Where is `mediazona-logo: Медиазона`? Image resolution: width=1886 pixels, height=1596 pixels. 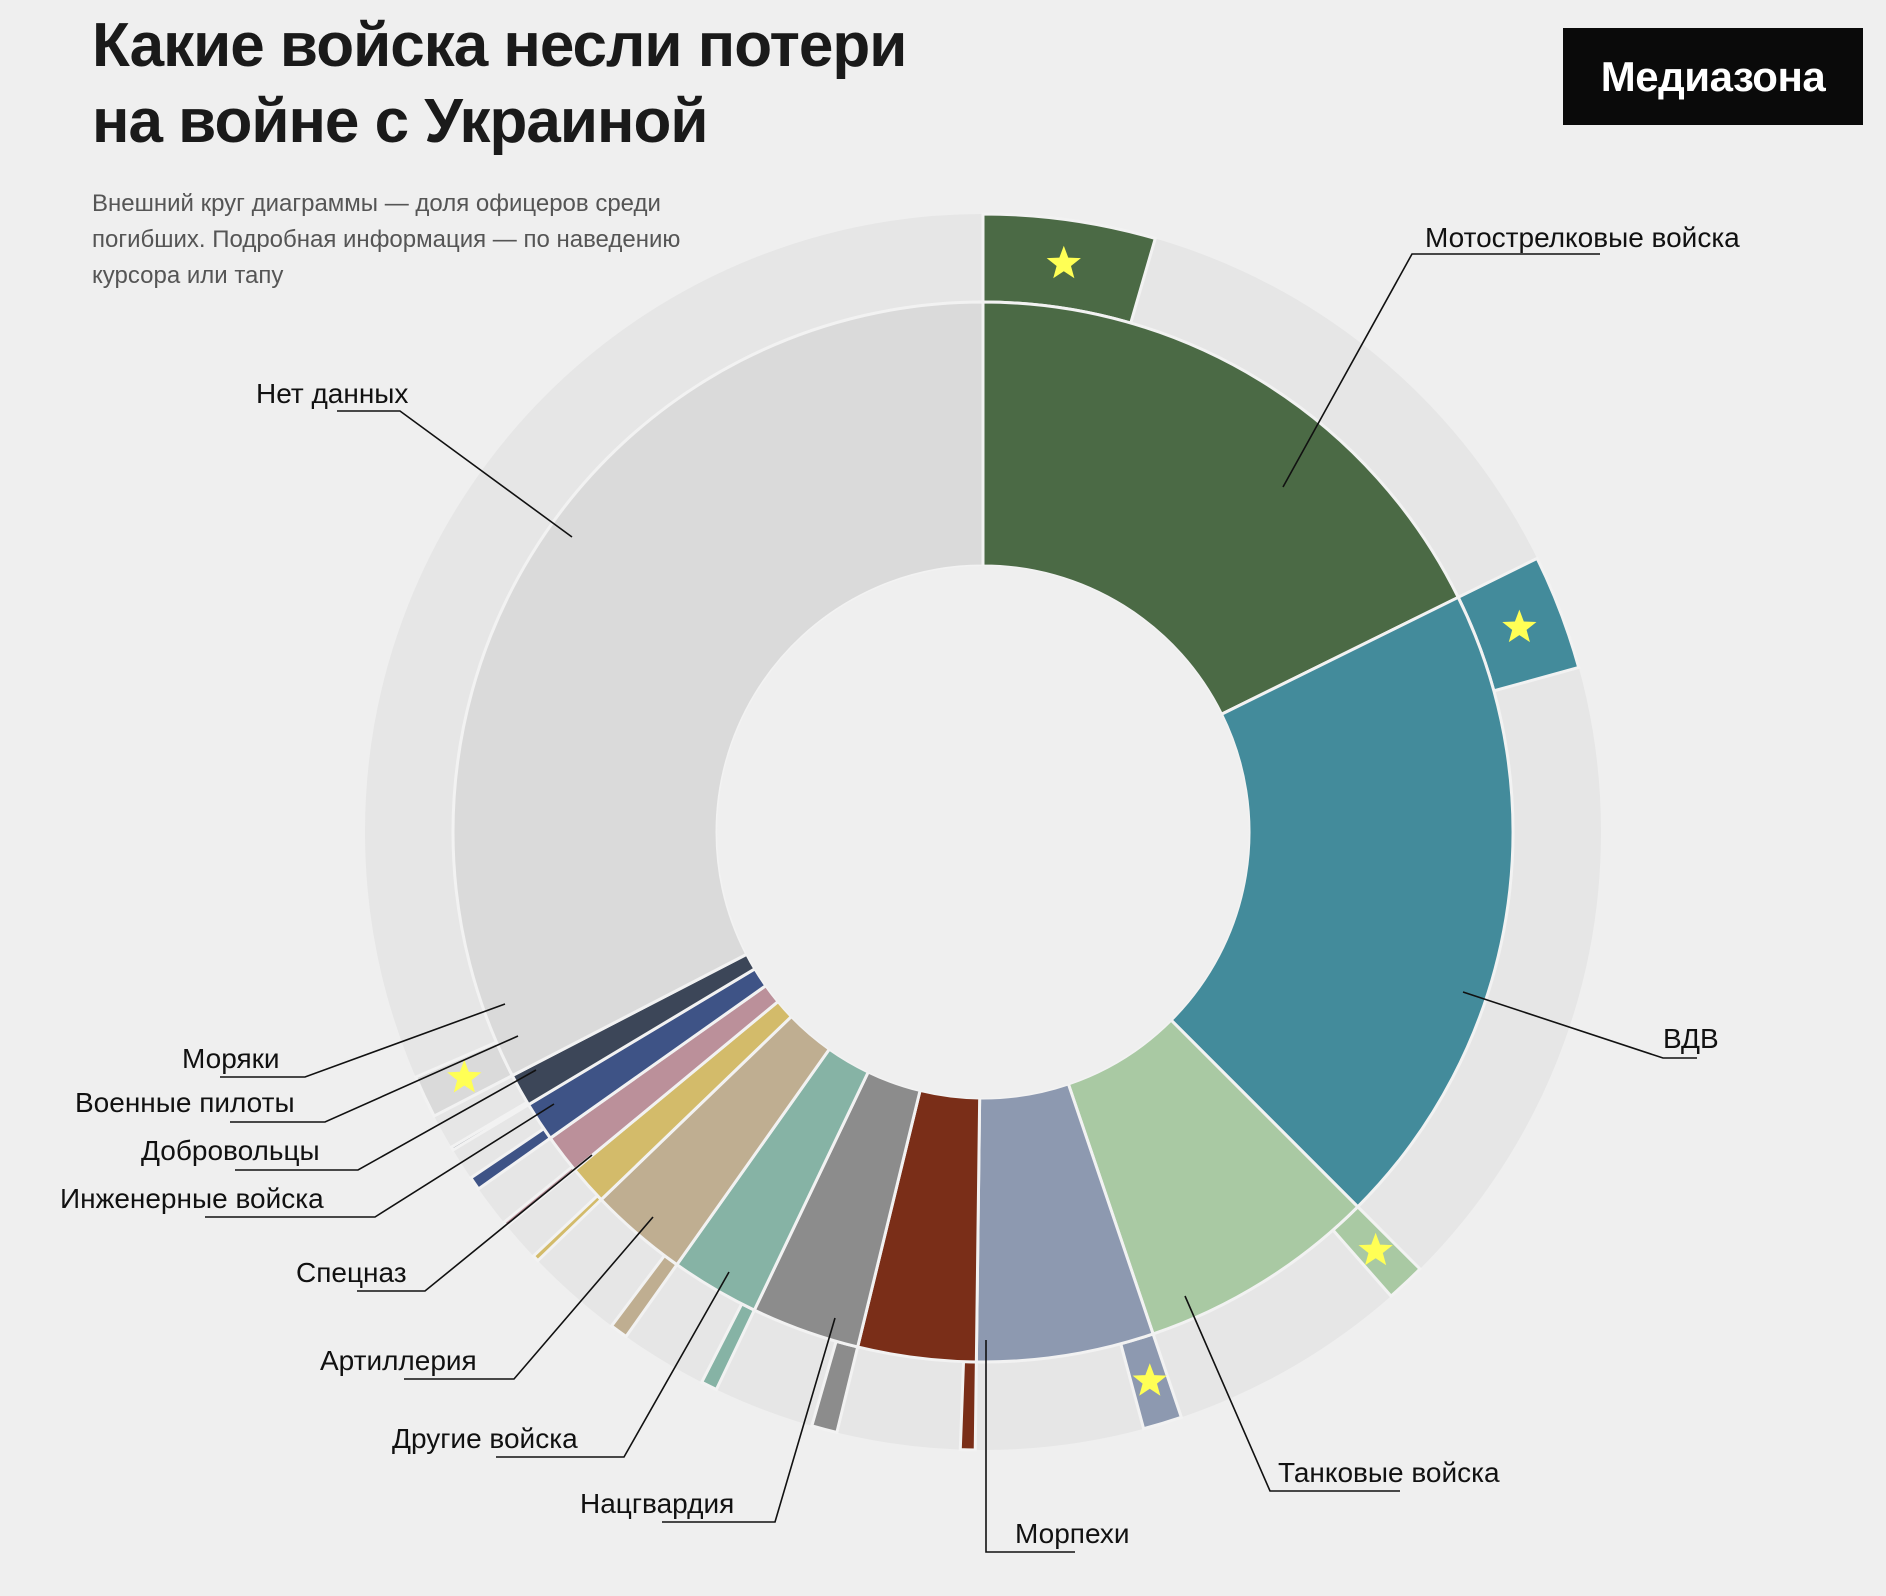 mediazona-logo: Медиазона is located at coordinates (1713, 76).